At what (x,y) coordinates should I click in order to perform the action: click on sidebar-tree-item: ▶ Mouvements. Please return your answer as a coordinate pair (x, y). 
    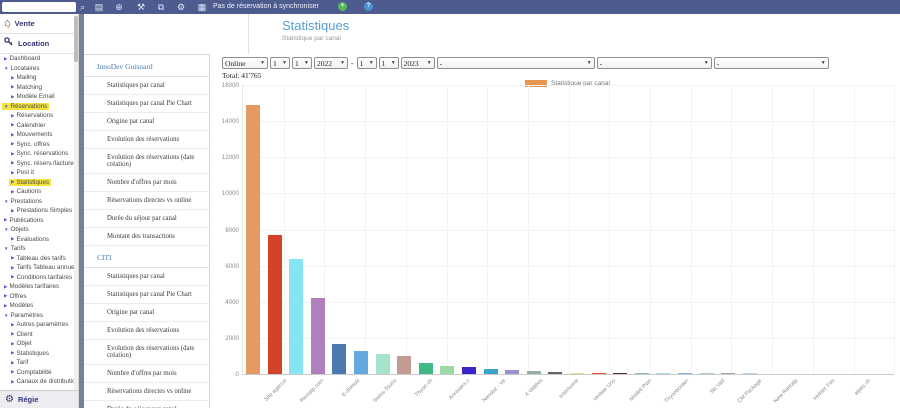
    Looking at the image, I should click on (39, 135).